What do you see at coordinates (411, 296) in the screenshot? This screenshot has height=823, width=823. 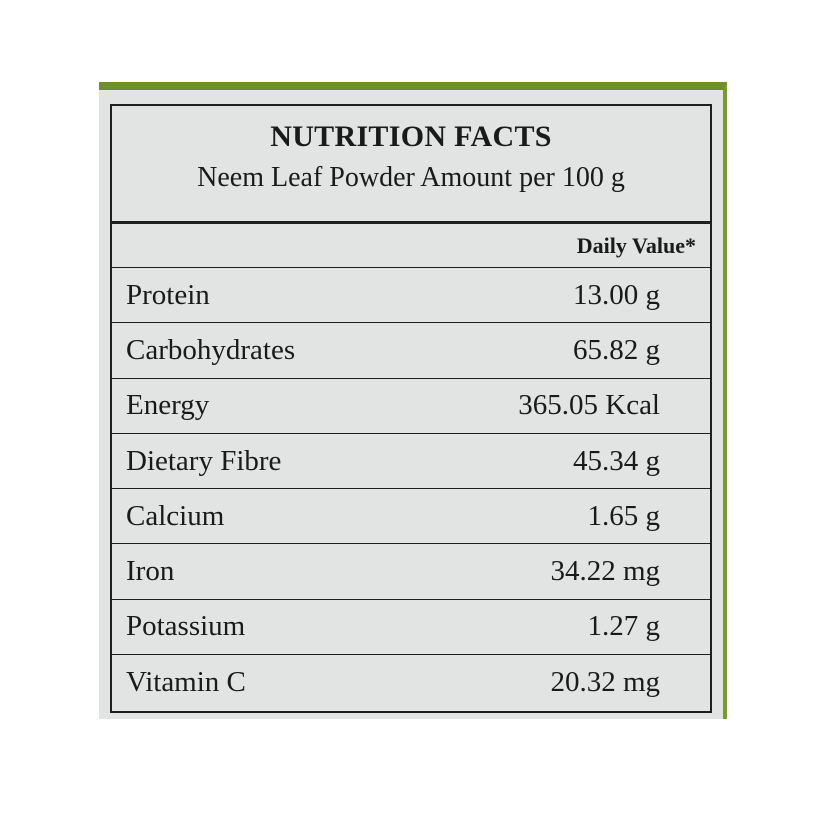 I see `nutrient-row: Protein 13.00 g` at bounding box center [411, 296].